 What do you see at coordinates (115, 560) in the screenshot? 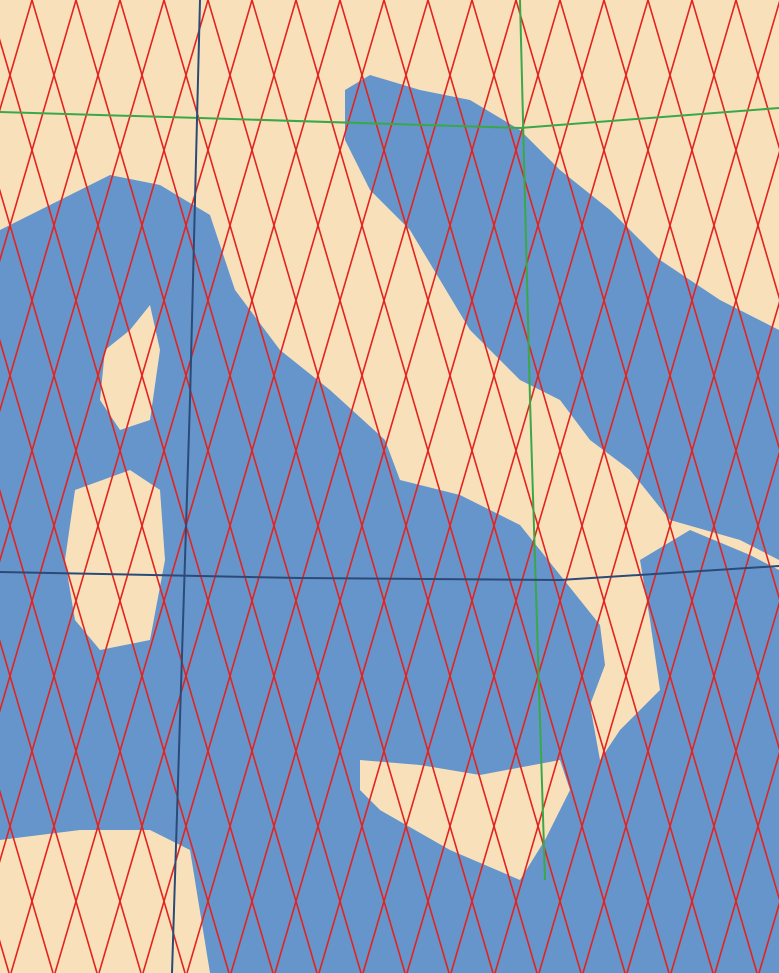
I see `sardinia` at bounding box center [115, 560].